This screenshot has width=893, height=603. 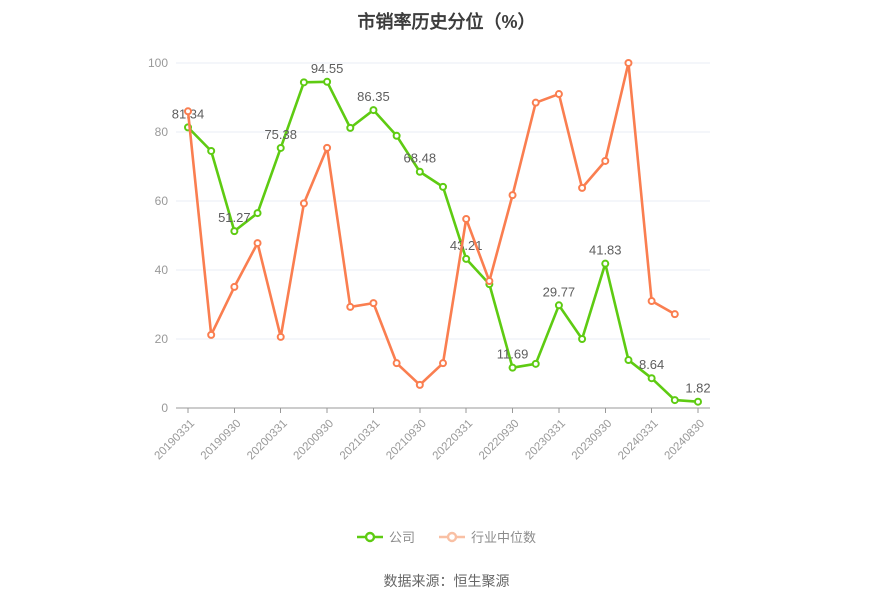 I want to click on x-axis-tick-label: 20240331, so click(x=638, y=440).